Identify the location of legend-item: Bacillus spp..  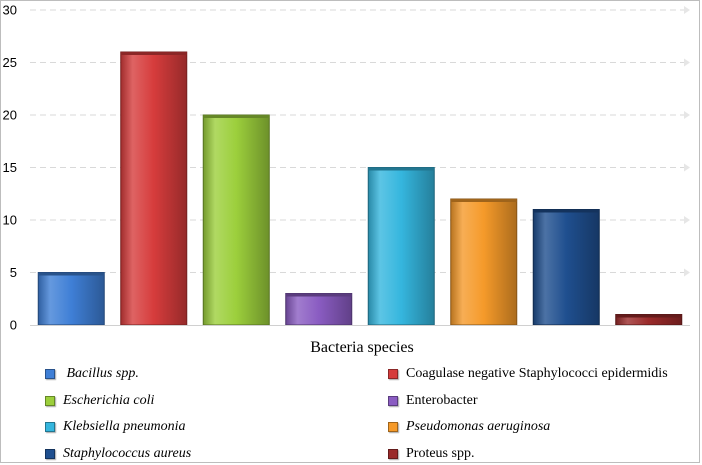
(92, 374).